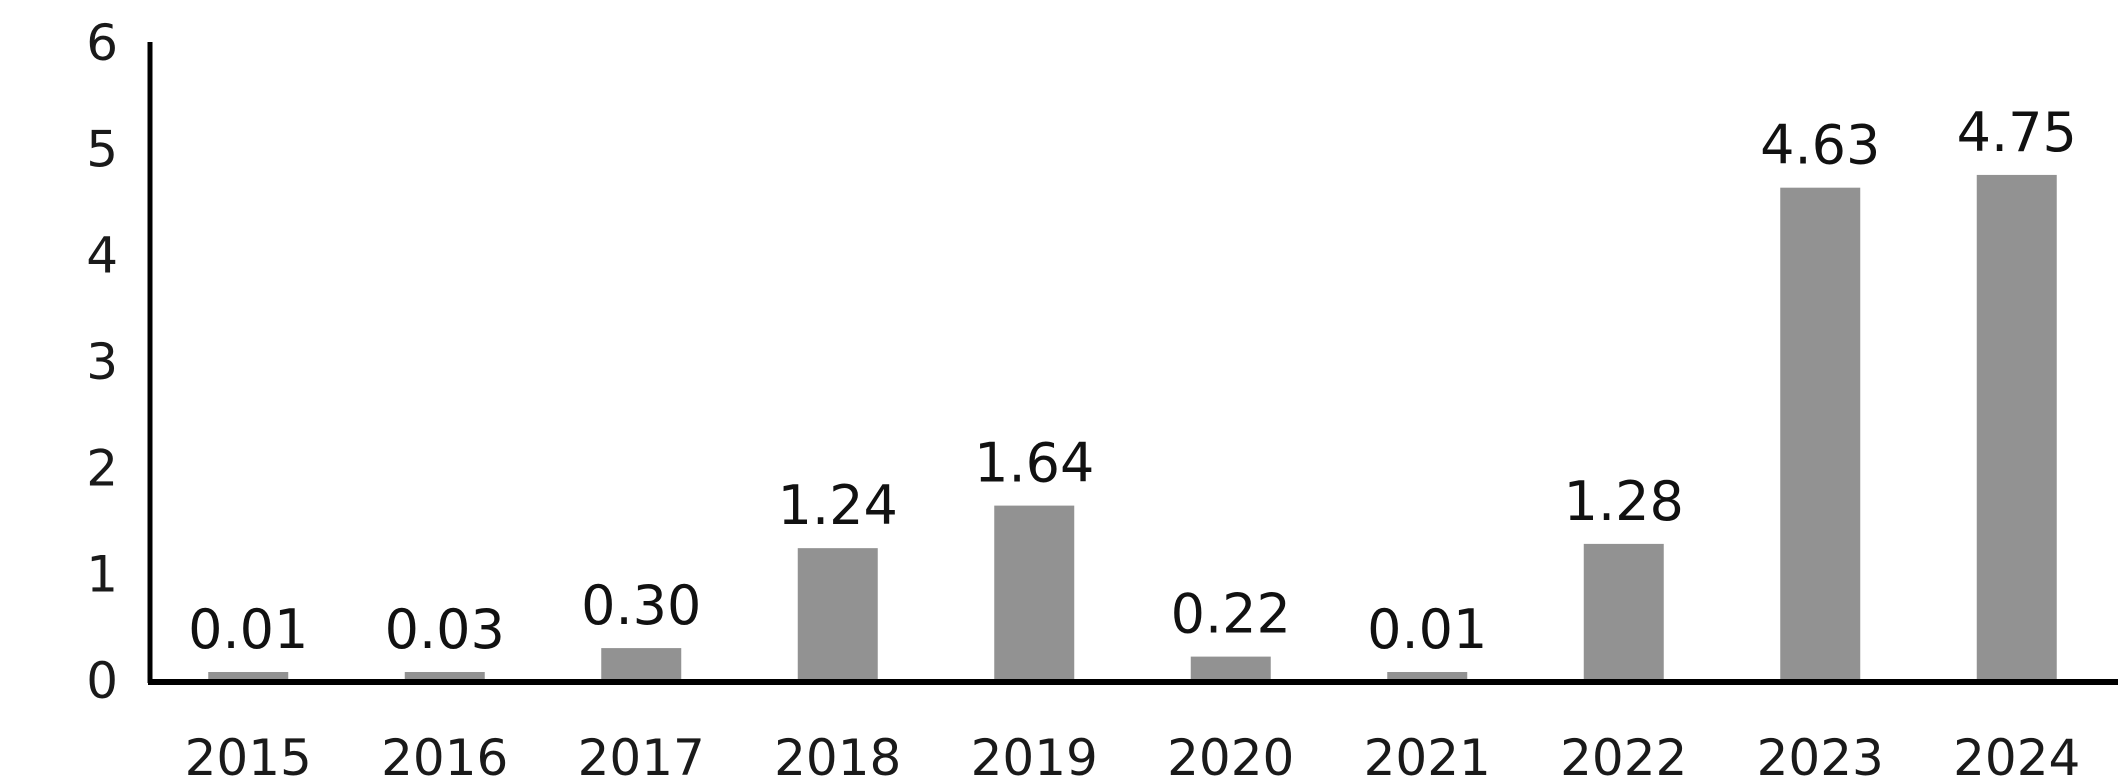  Describe the element at coordinates (1034, 756) in the screenshot. I see `x-tick-label-2019: 2019` at that location.